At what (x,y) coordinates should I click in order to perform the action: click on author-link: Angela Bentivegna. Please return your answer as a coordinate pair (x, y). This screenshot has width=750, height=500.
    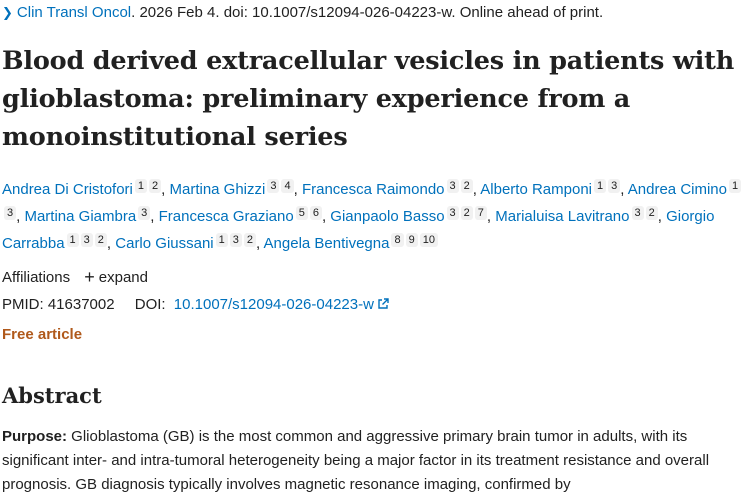
    Looking at the image, I should click on (326, 243).